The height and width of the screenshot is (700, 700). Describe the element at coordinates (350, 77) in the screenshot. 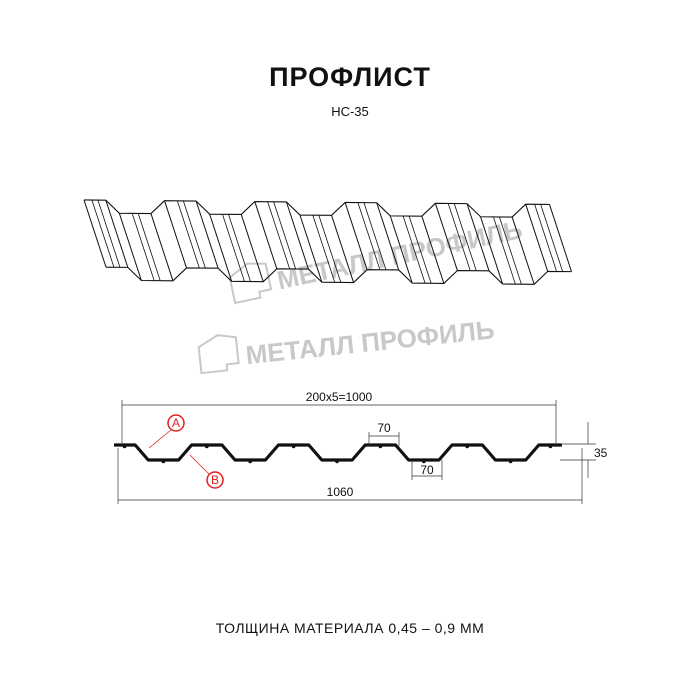

I see `page-title: ПРОФЛИСТ` at that location.